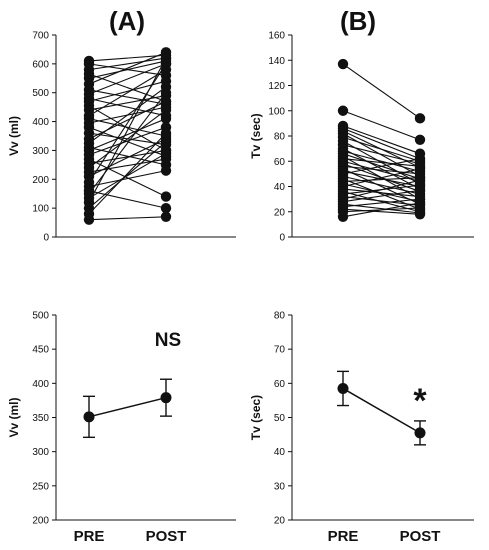 The width and height of the screenshot is (489, 550). What do you see at coordinates (420, 536) in the screenshot?
I see `x-category-label: POST` at bounding box center [420, 536].